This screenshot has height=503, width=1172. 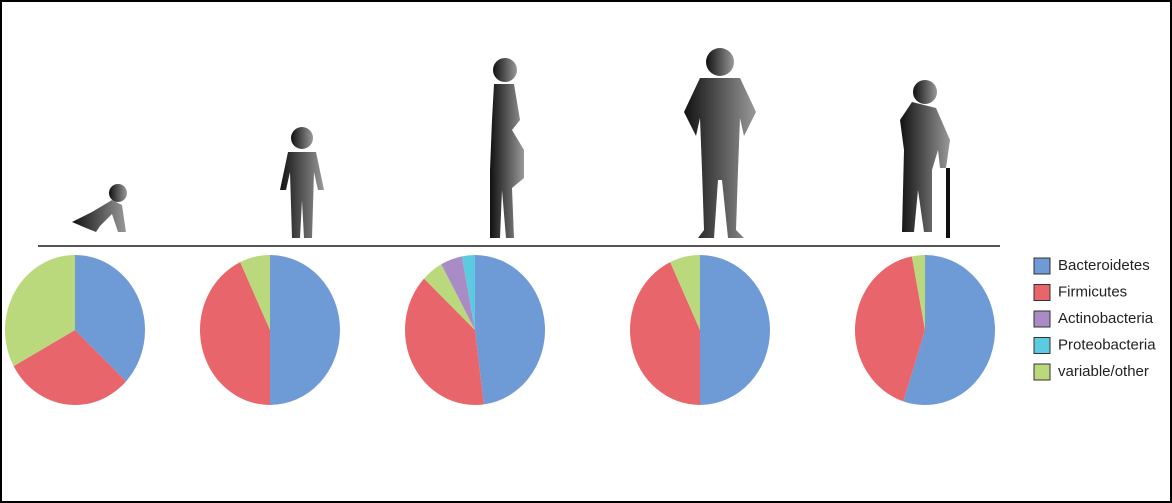 I want to click on legend-label: Bacteroidetes, so click(x=1104, y=265).